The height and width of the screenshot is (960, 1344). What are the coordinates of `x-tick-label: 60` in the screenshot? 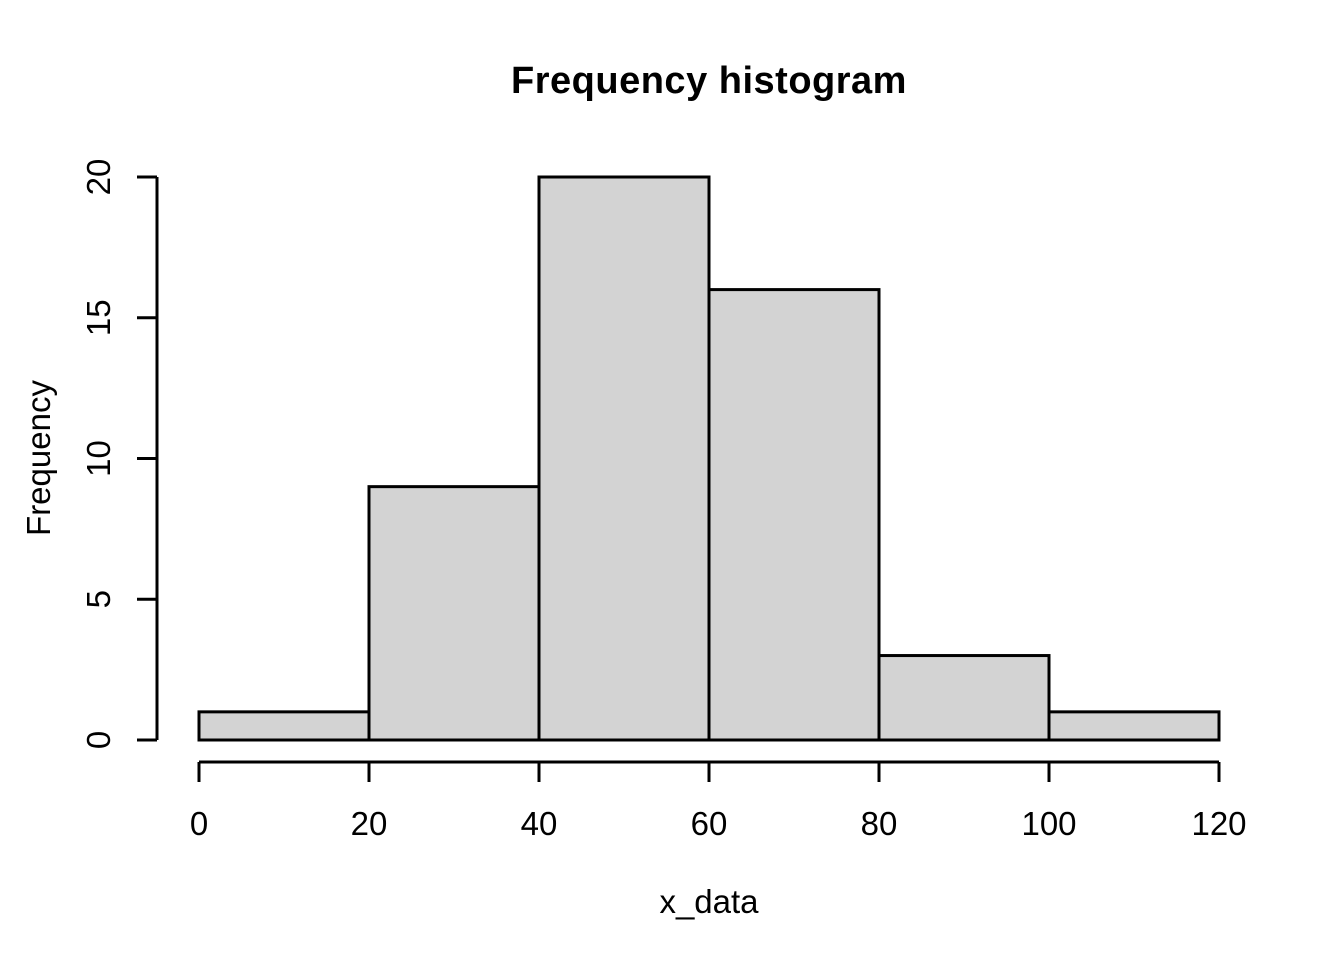 It's located at (709, 823).